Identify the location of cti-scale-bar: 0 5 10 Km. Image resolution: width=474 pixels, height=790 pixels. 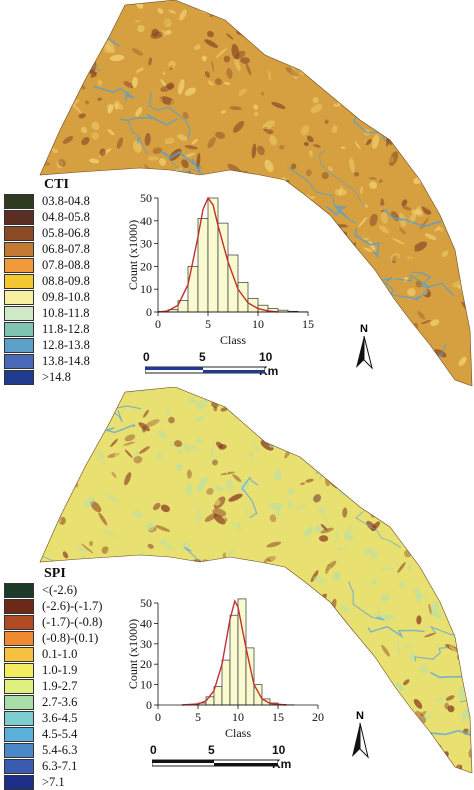
(205, 365).